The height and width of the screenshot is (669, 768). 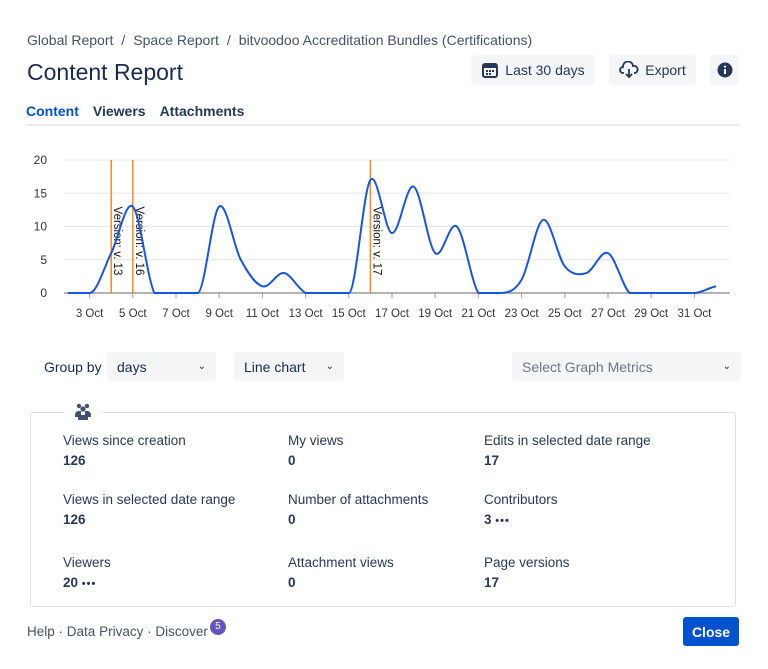 What do you see at coordinates (492, 582) in the screenshot?
I see `stat-number: 17` at bounding box center [492, 582].